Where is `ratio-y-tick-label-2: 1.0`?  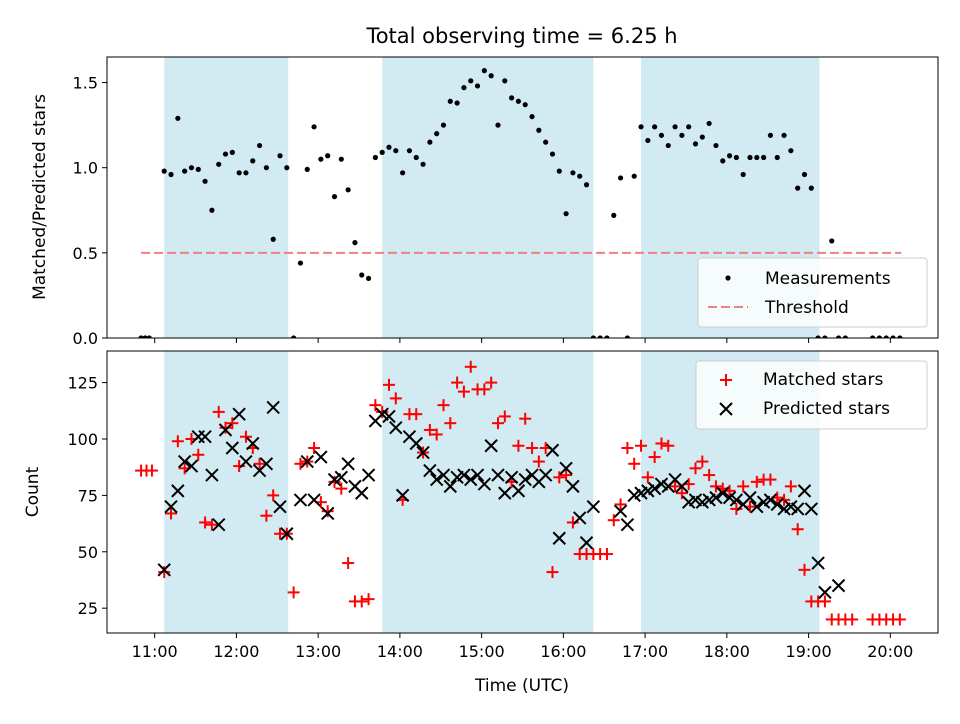 ratio-y-tick-label-2: 1.0 is located at coordinates (85, 168).